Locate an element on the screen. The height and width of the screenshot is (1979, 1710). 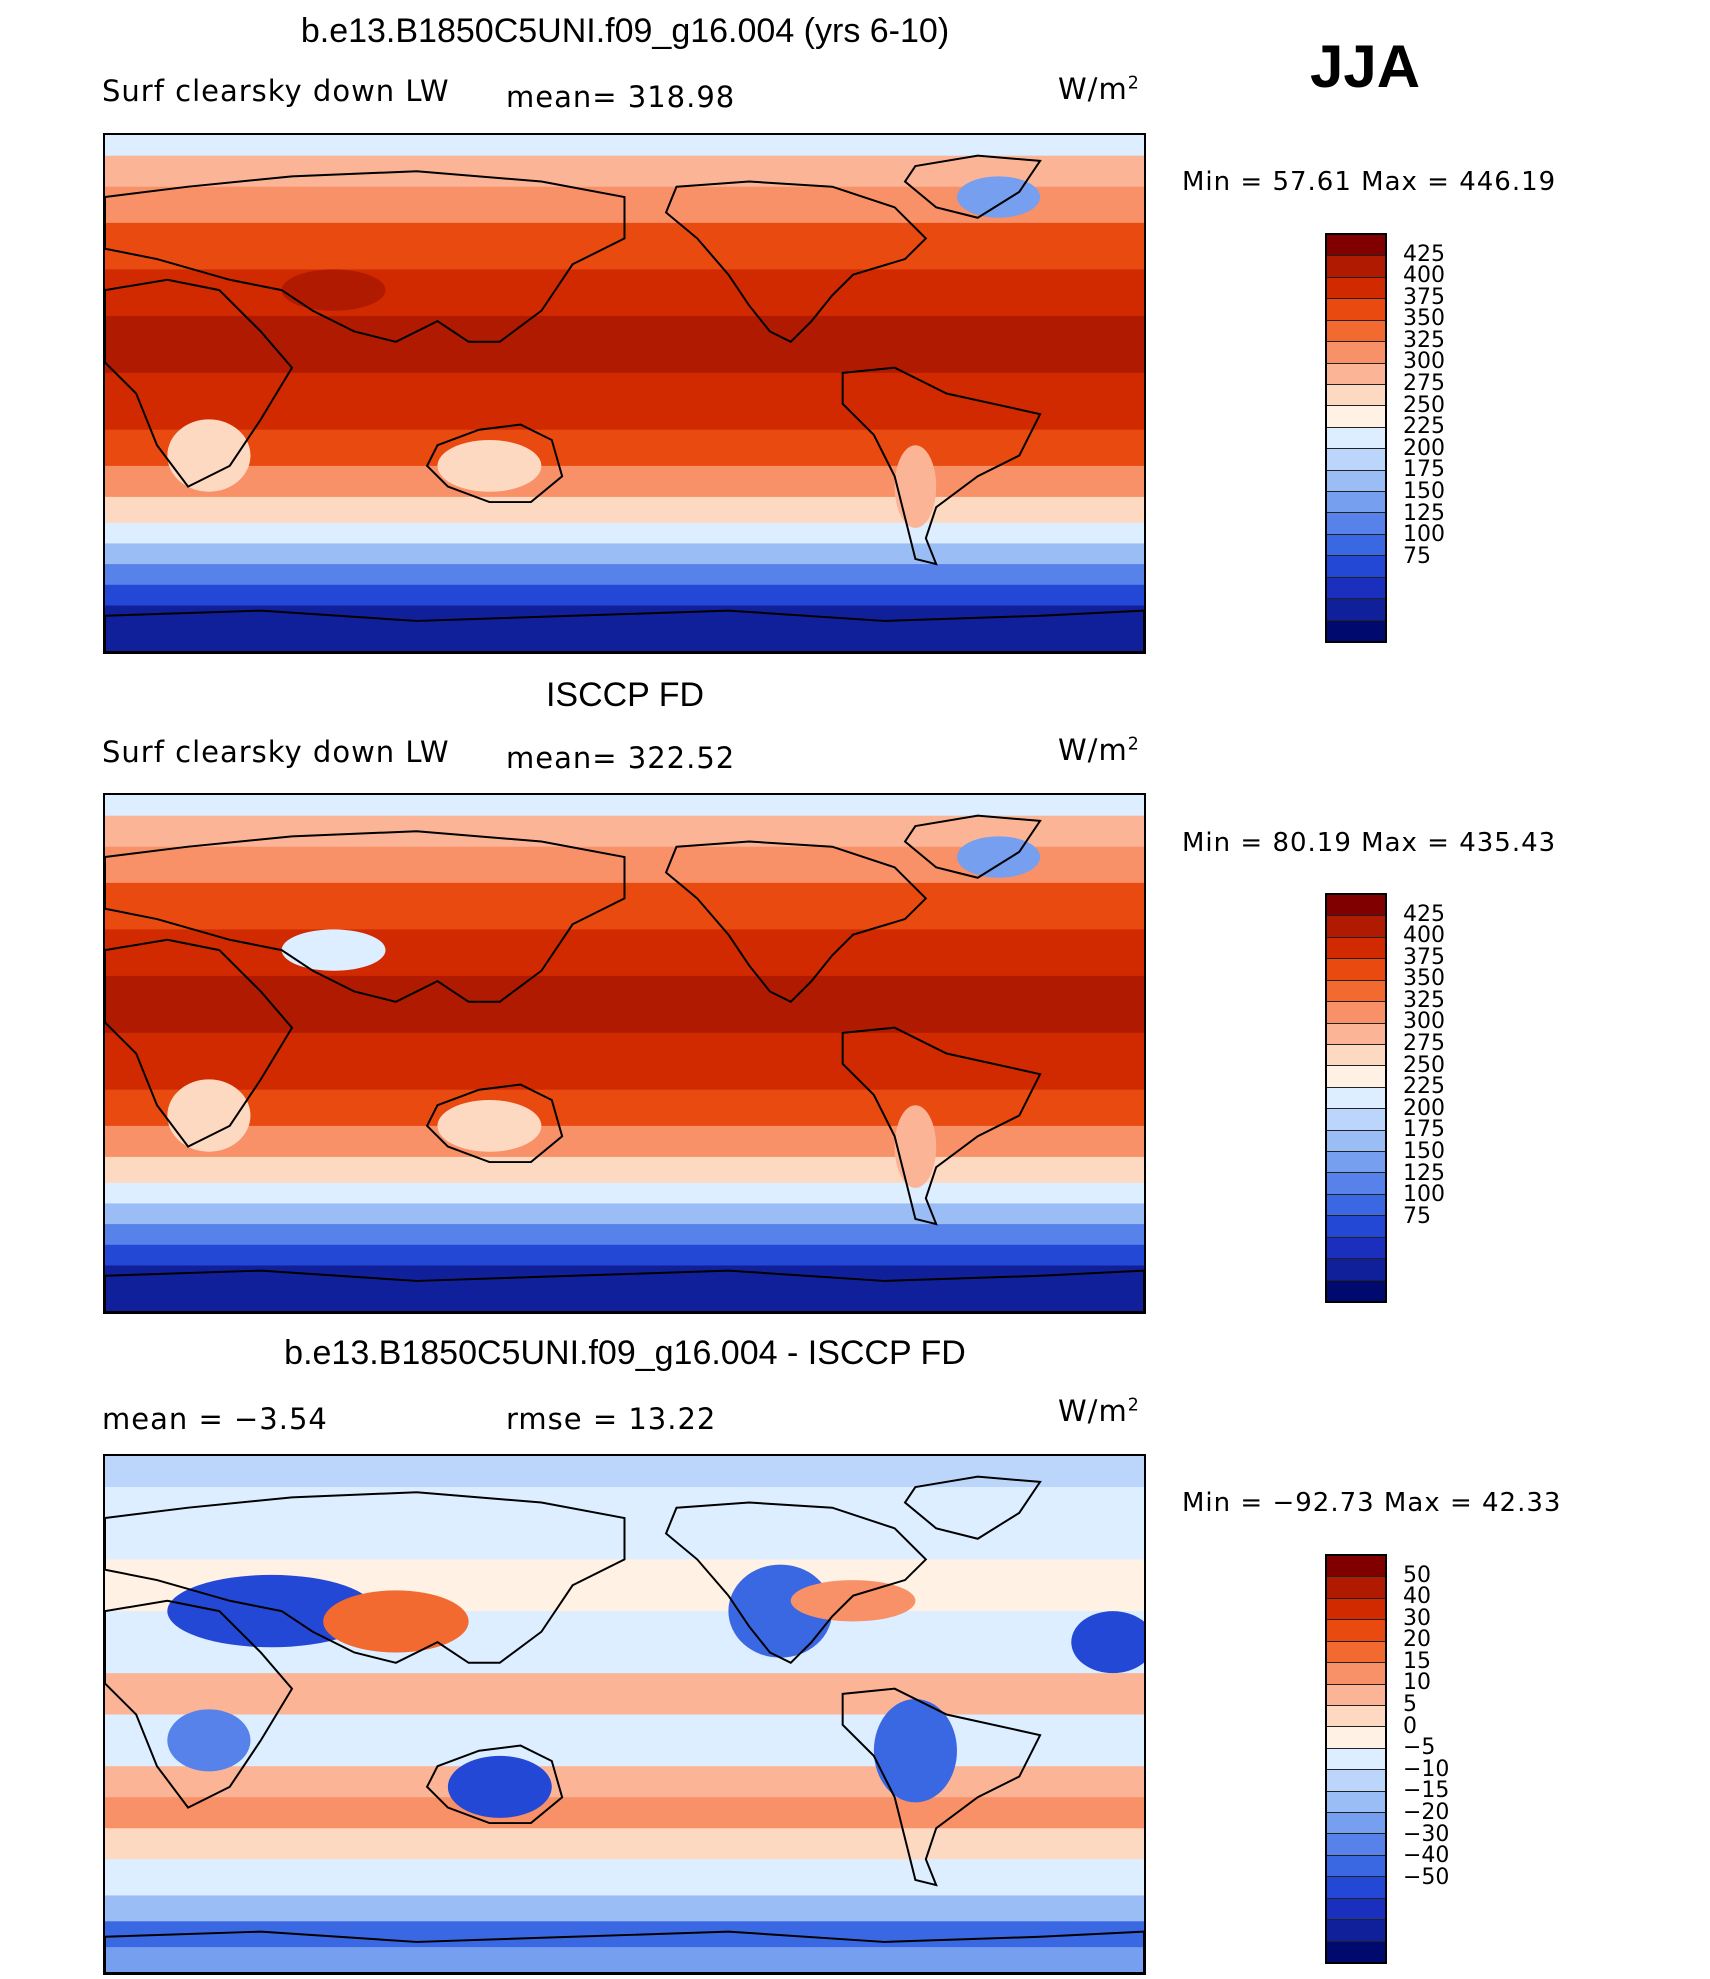
colorbar-tick-label: 5 is located at coordinates (1410, 1705).